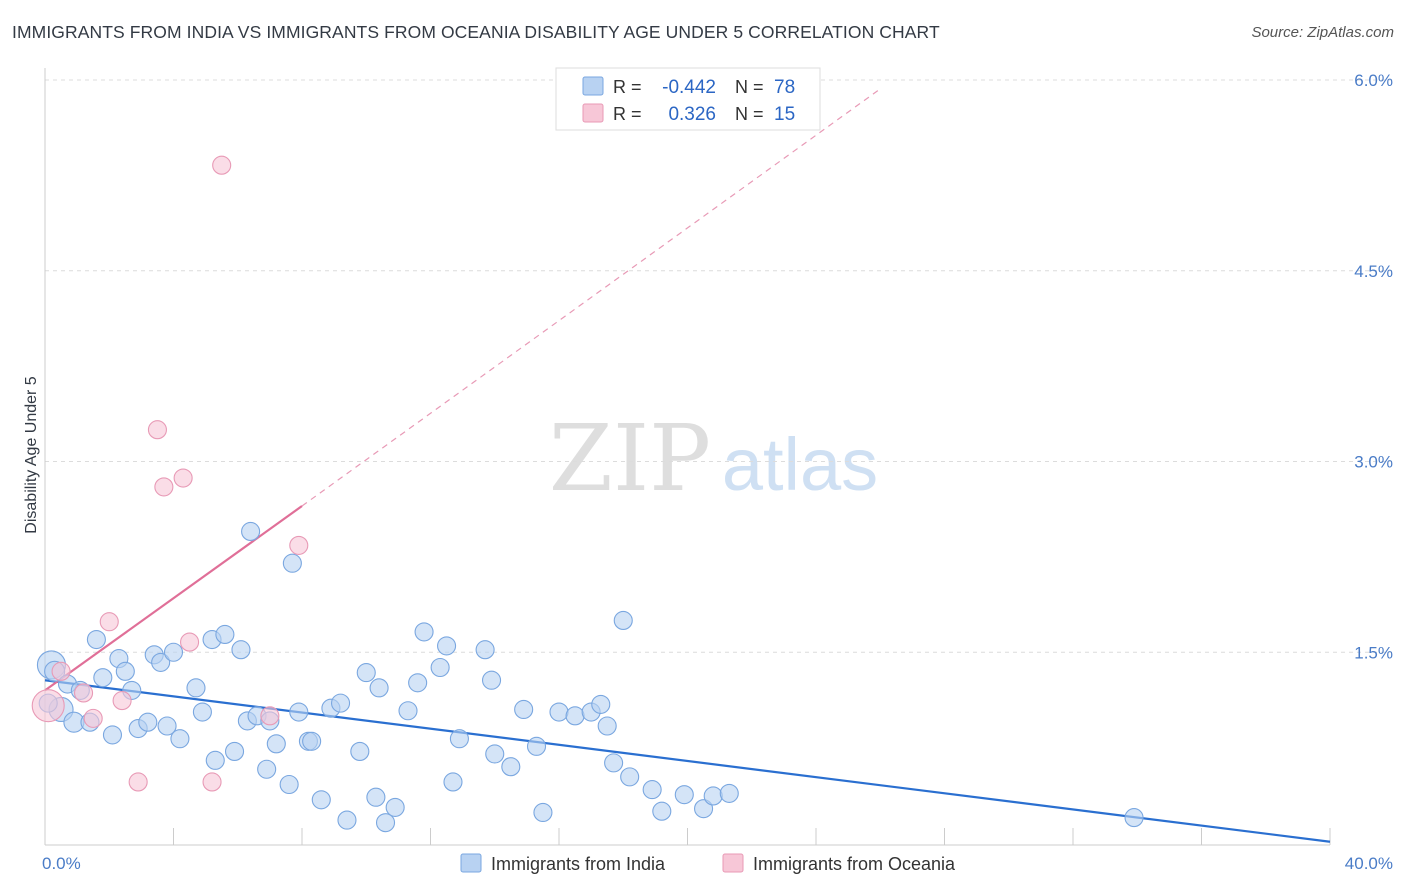  Describe the element at coordinates (784, 114) in the screenshot. I see `legend-n-value-1: 15` at that location.